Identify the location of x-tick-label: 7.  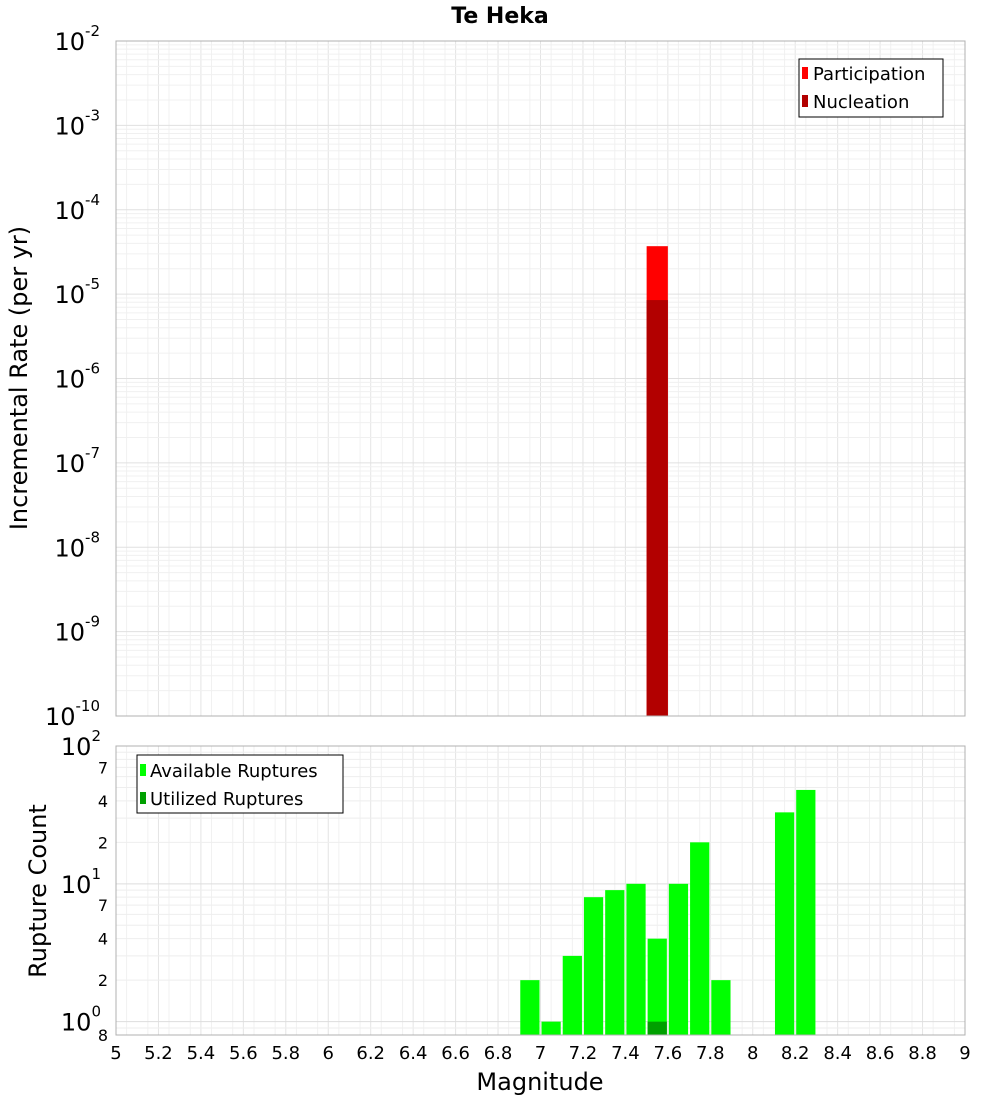
(540, 1053).